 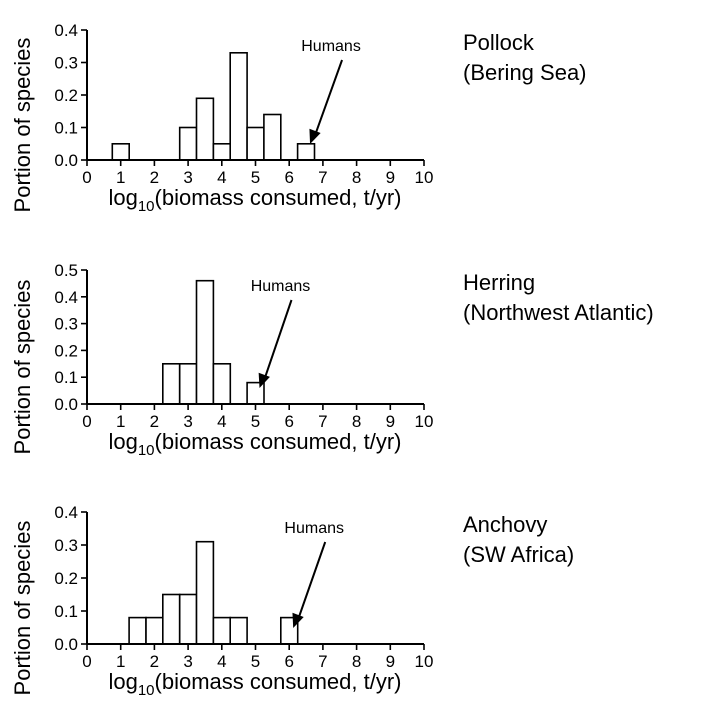 I want to click on panel-title-species: Herring, so click(x=499, y=282).